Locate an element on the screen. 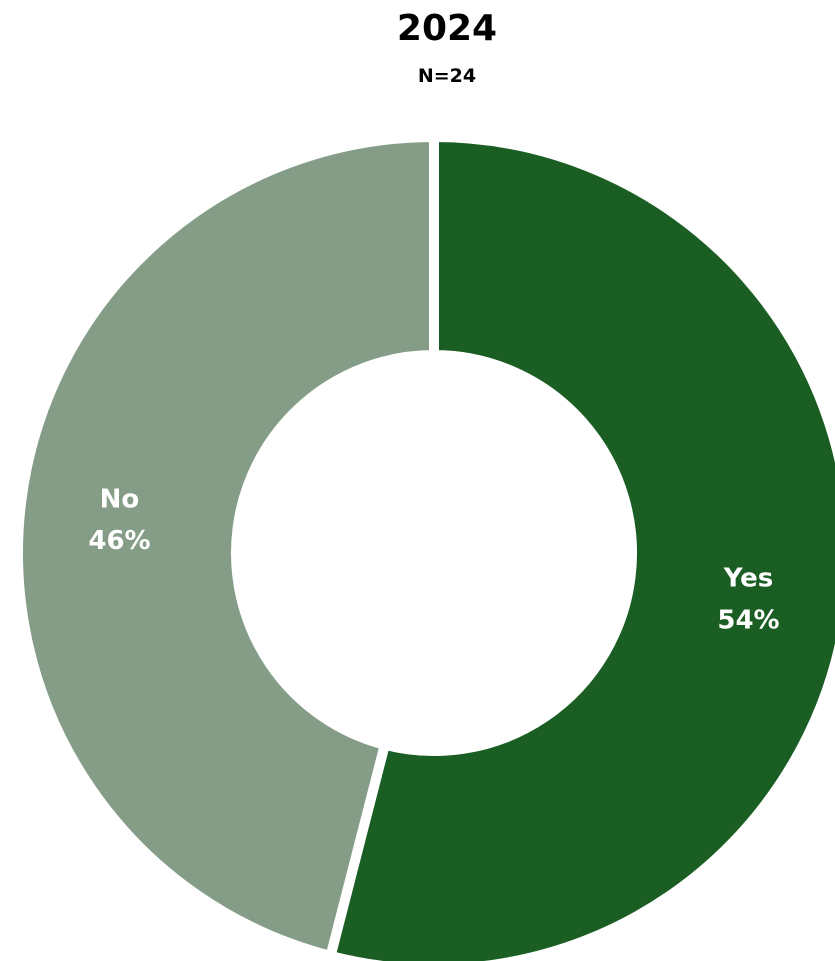  slice-value-no: 46% is located at coordinates (119, 541).